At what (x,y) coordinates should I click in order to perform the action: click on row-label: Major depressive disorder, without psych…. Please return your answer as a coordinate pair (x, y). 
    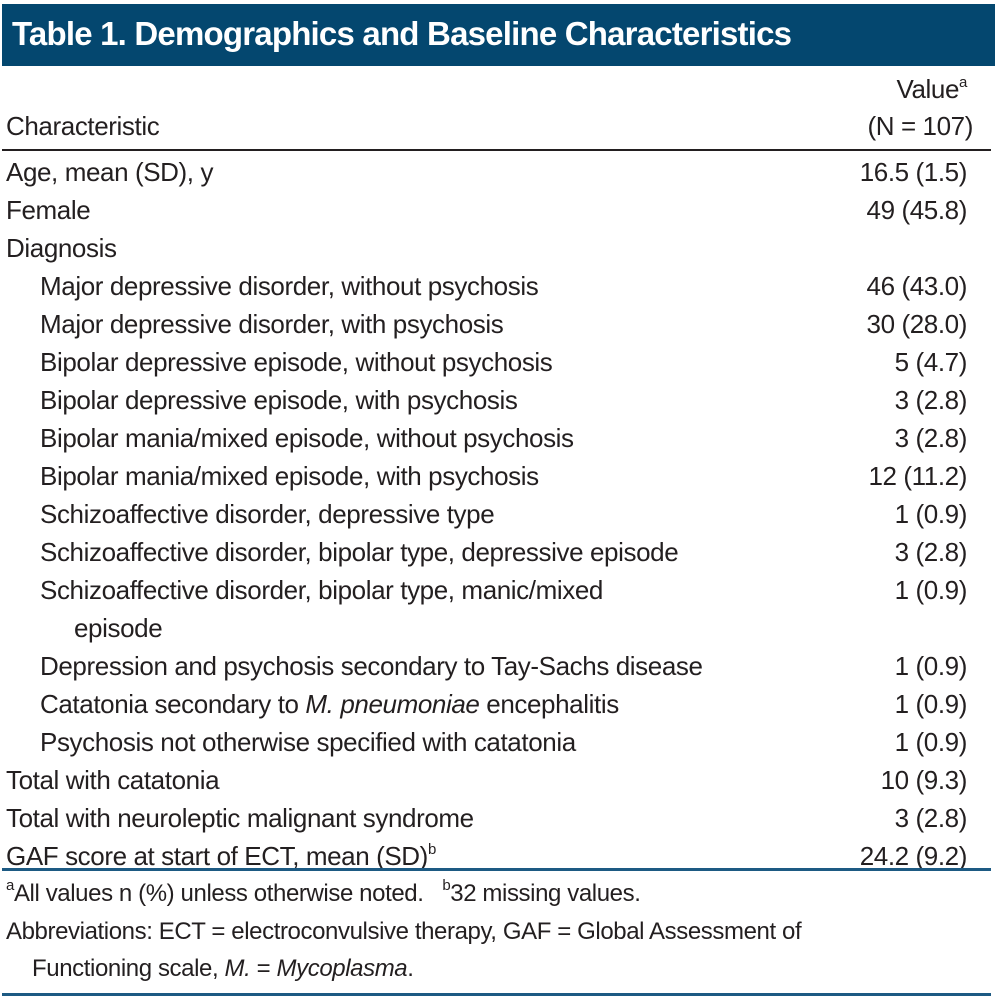
    Looking at the image, I should click on (289, 286).